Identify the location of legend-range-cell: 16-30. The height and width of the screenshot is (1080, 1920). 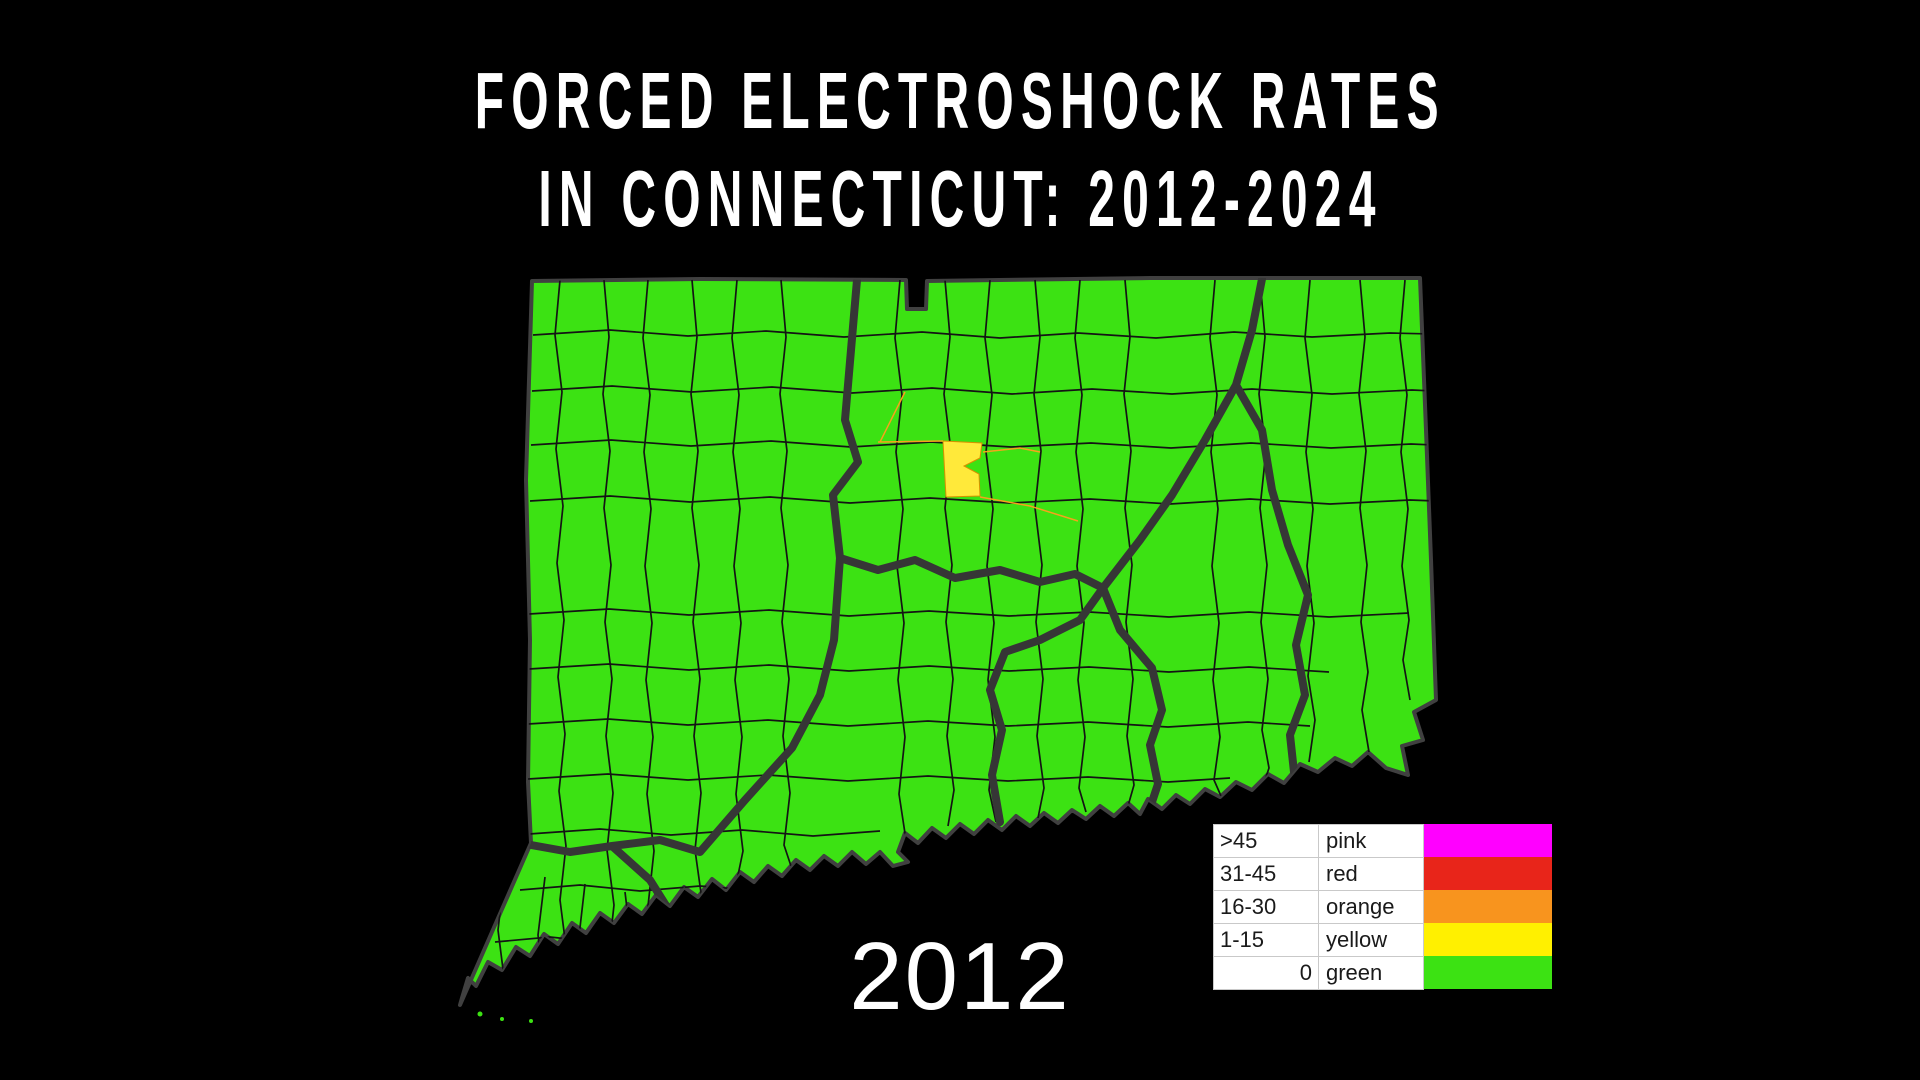
(1266, 907).